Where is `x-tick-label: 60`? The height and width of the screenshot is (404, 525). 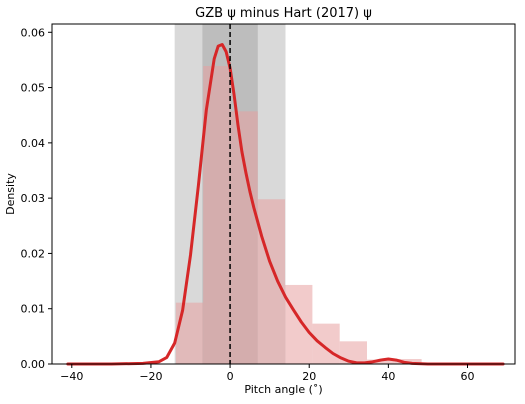
x-tick-label: 60 is located at coordinates (468, 376).